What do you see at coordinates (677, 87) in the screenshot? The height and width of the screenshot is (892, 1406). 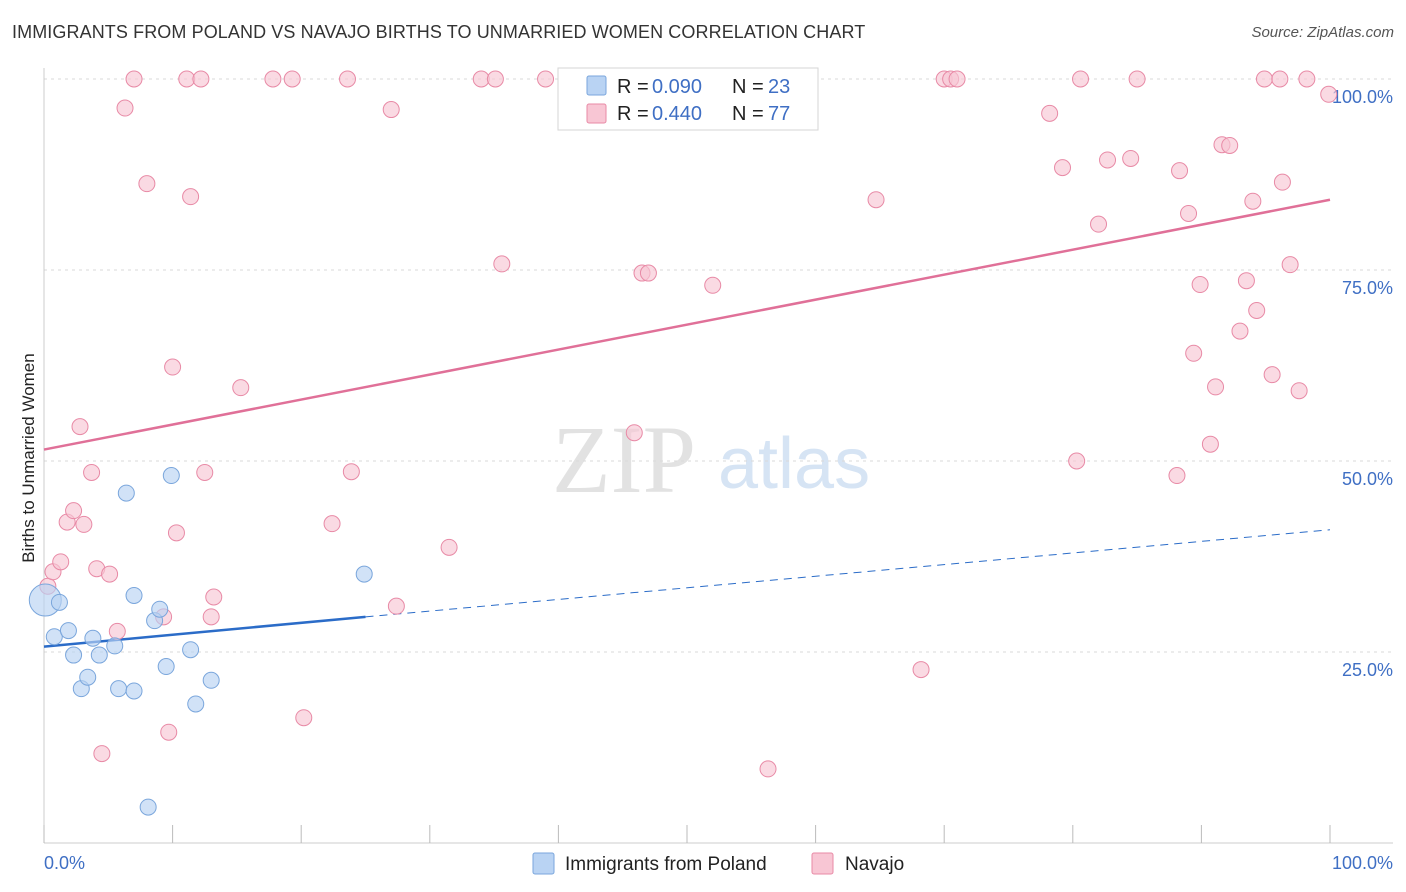 I see `legend-r-value-poland: 0.090` at bounding box center [677, 87].